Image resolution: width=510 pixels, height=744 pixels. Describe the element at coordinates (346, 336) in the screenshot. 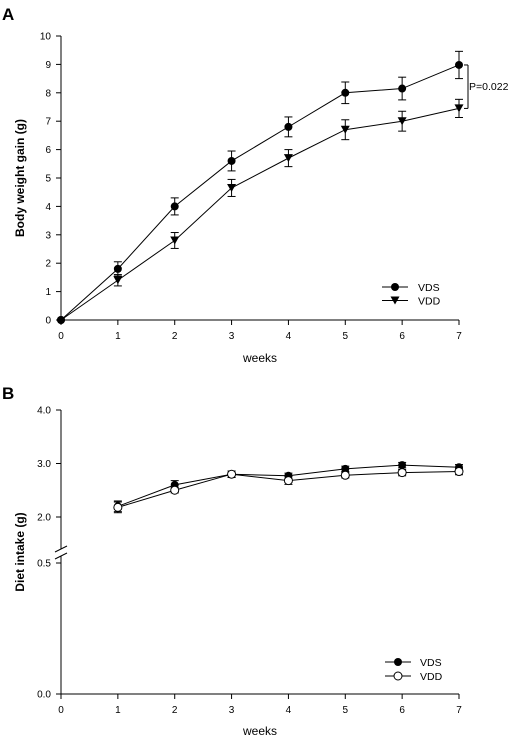

I see `panel-a-x-tick-label: 5` at that location.